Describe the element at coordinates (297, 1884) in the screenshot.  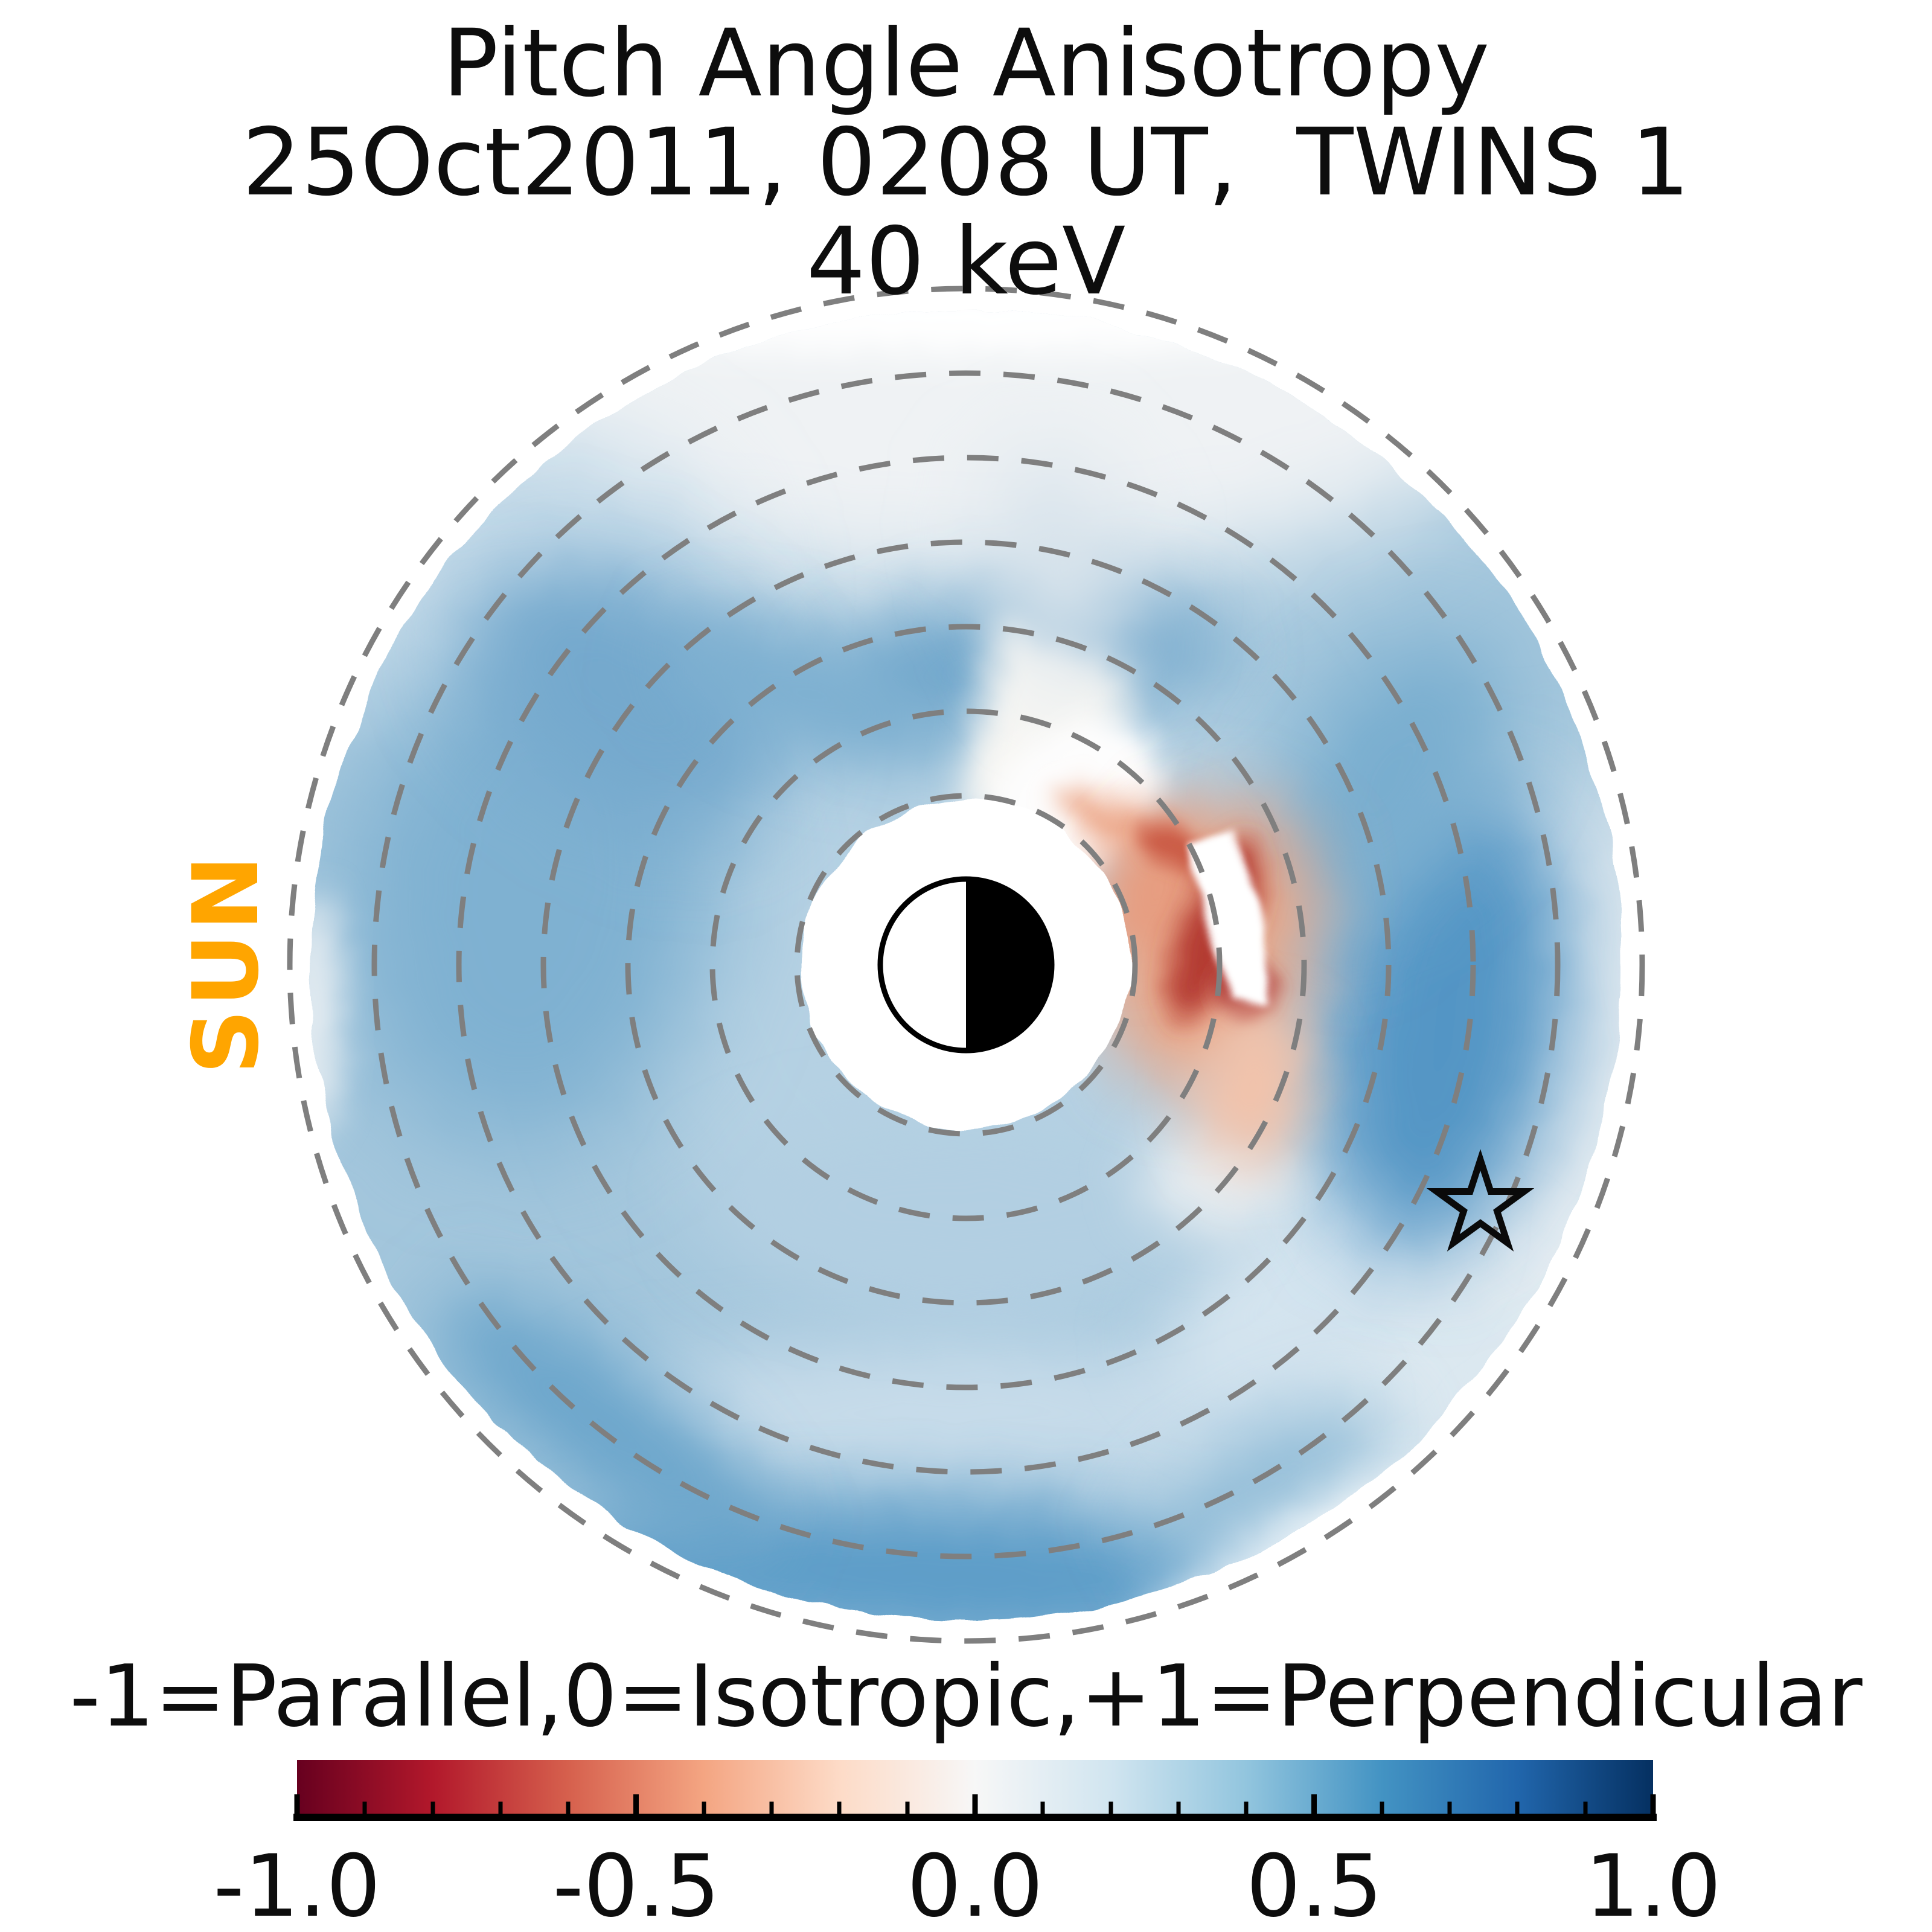
I see `colorbar-tick-label: -1.0` at that location.